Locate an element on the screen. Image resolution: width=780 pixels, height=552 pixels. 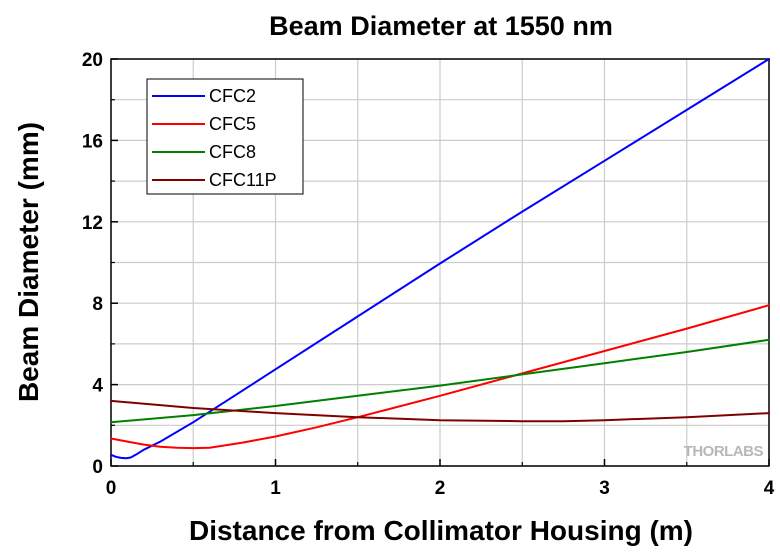
chart-title: Beam Diameter at 1550 nm is located at coordinates (441, 26).